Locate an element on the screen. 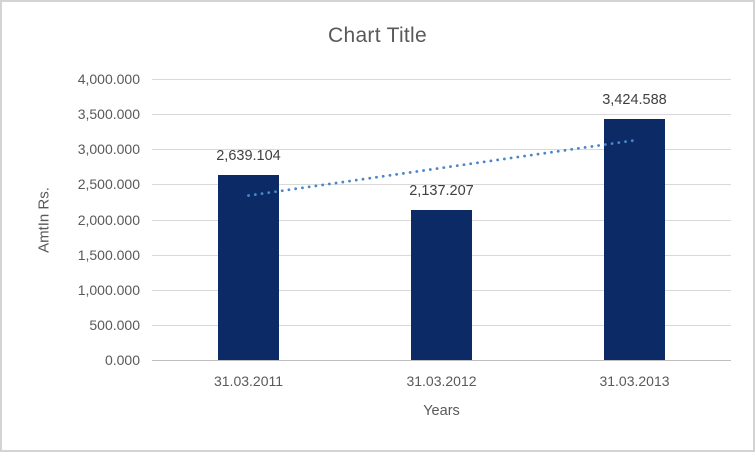 This screenshot has width=755, height=452. x-axis-title: Years is located at coordinates (441, 411).